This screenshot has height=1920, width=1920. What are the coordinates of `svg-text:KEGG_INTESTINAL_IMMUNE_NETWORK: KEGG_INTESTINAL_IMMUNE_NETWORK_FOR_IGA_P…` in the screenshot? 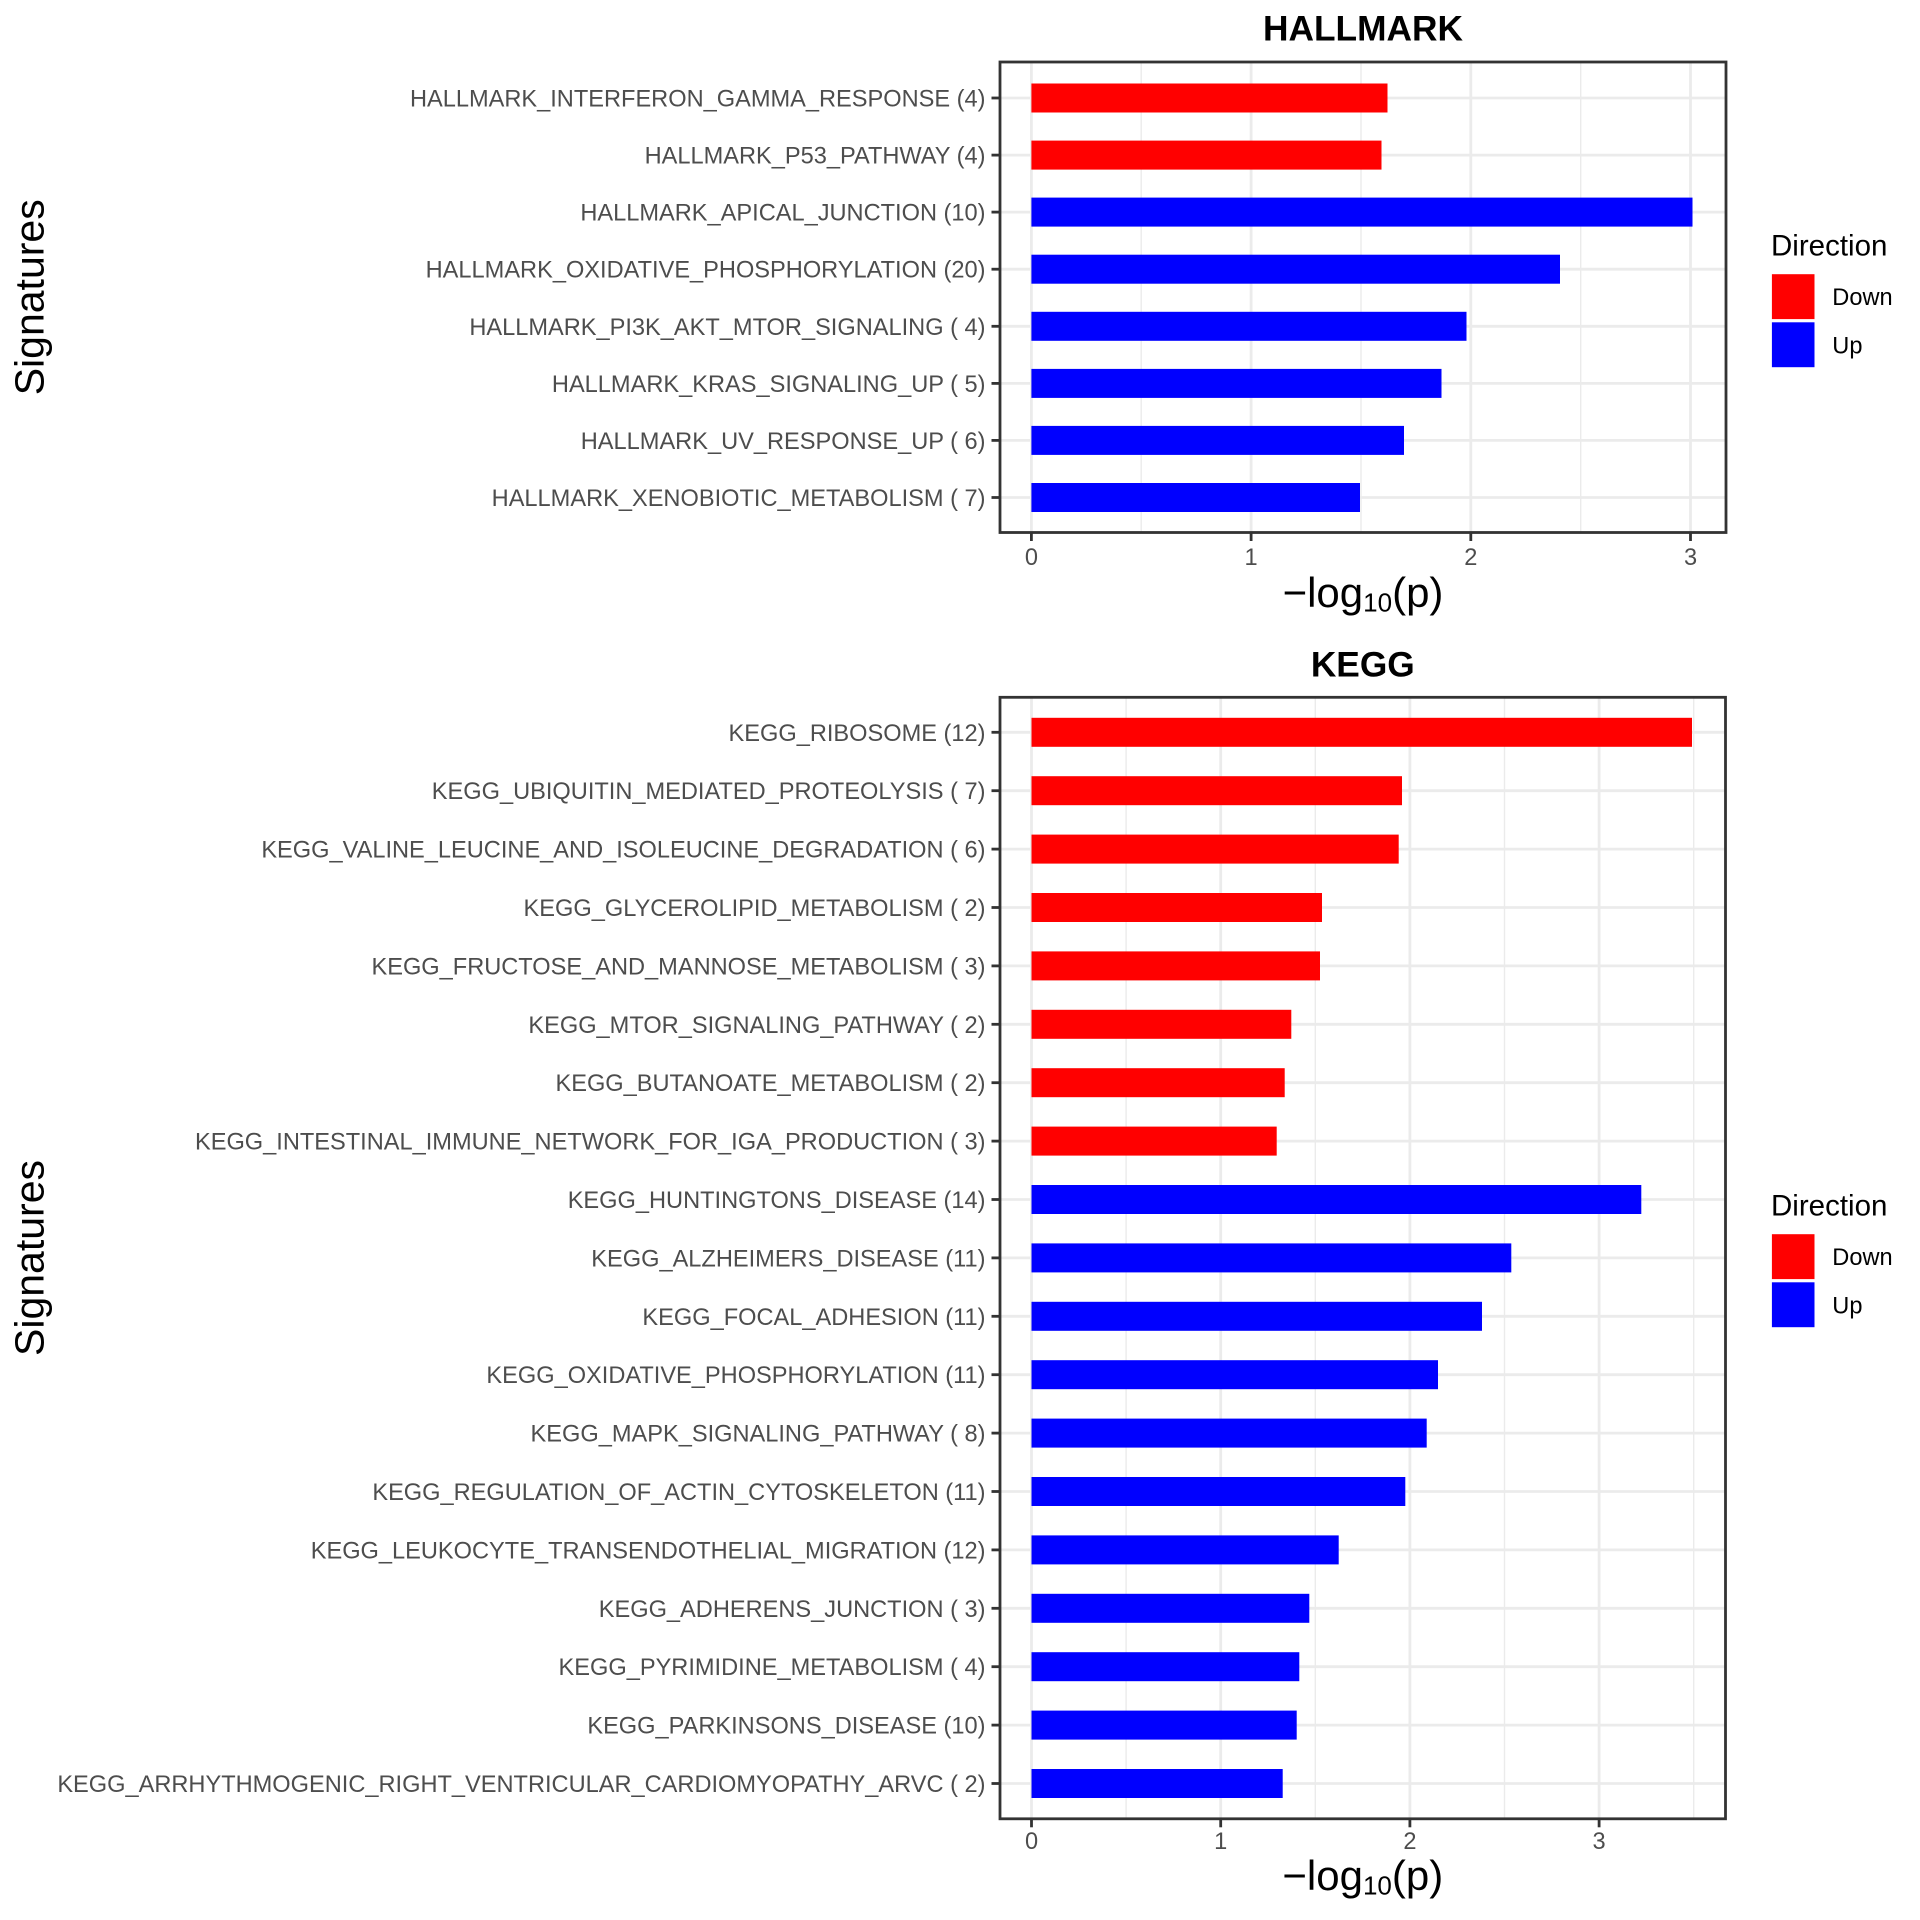 It's located at (590, 1143).